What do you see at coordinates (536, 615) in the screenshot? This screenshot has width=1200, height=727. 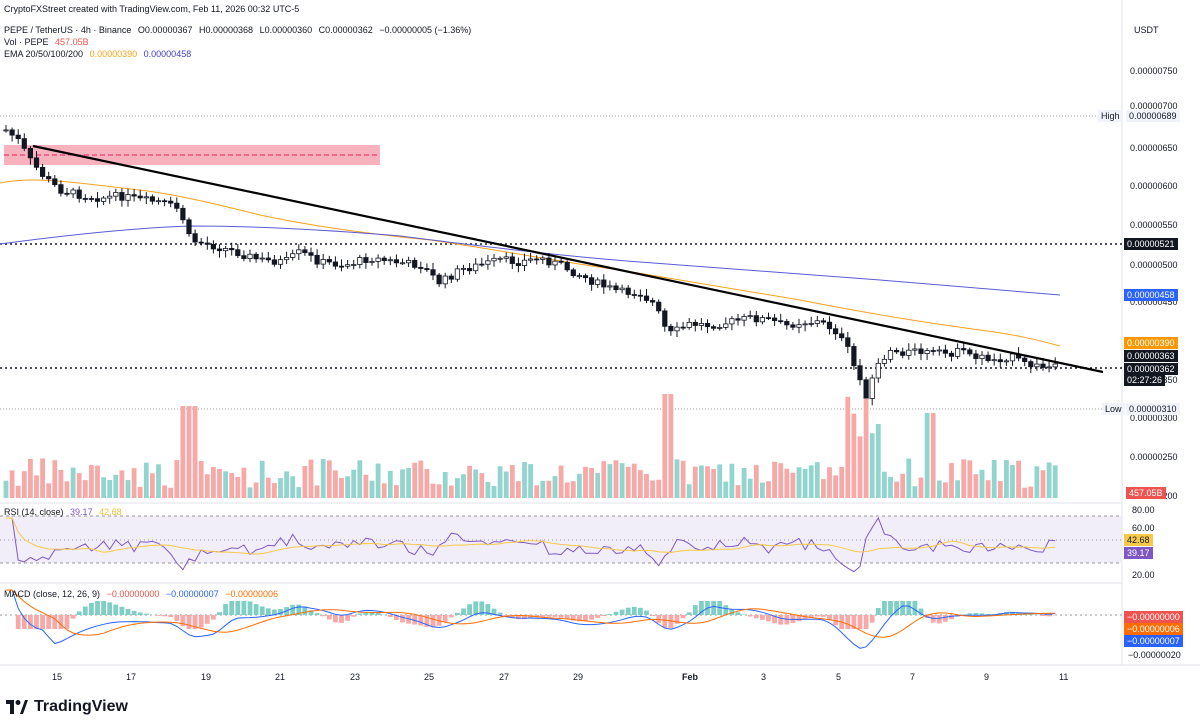 I see `macd-histogram` at bounding box center [536, 615].